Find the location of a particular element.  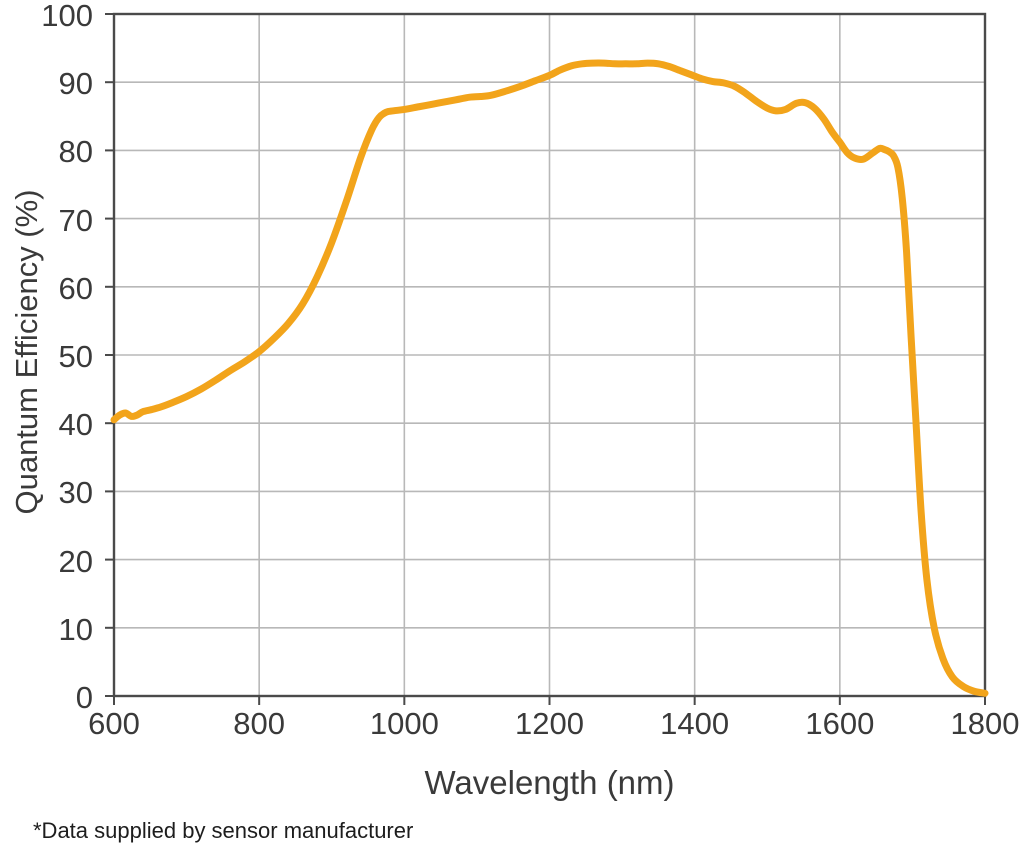

y-tick-label-text: 60 is located at coordinates (75, 288).